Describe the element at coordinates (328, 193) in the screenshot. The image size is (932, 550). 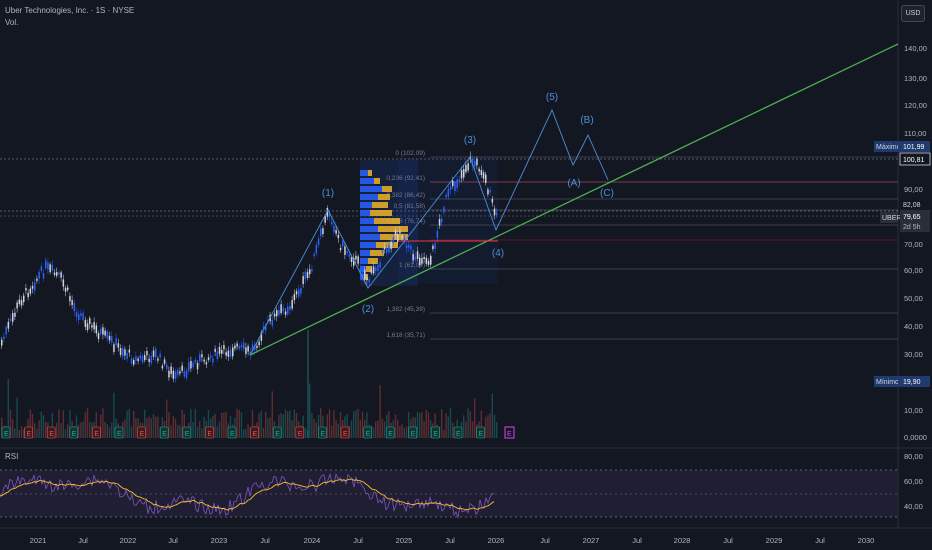
I see `wave-label: (1)` at that location.